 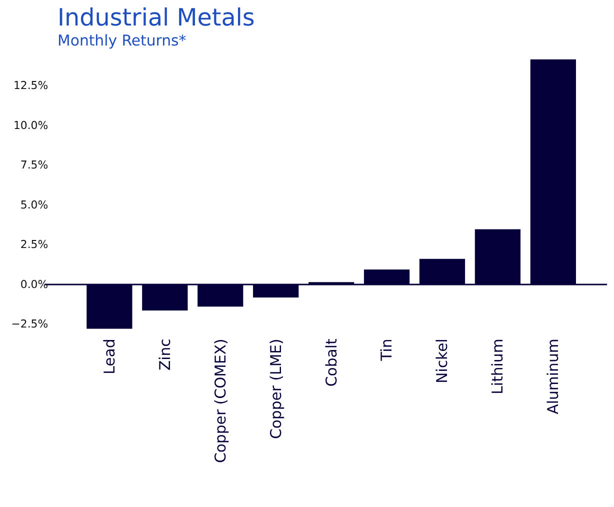 I want to click on y-tick-label: 0.0%, so click(x=34, y=284).